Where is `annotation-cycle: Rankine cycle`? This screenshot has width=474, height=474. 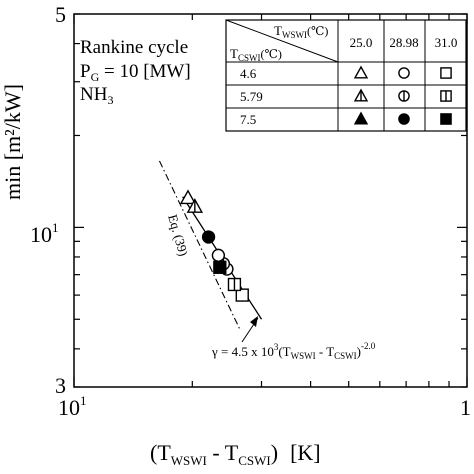
annotation-cycle: Rankine cycle is located at coordinates (134, 47).